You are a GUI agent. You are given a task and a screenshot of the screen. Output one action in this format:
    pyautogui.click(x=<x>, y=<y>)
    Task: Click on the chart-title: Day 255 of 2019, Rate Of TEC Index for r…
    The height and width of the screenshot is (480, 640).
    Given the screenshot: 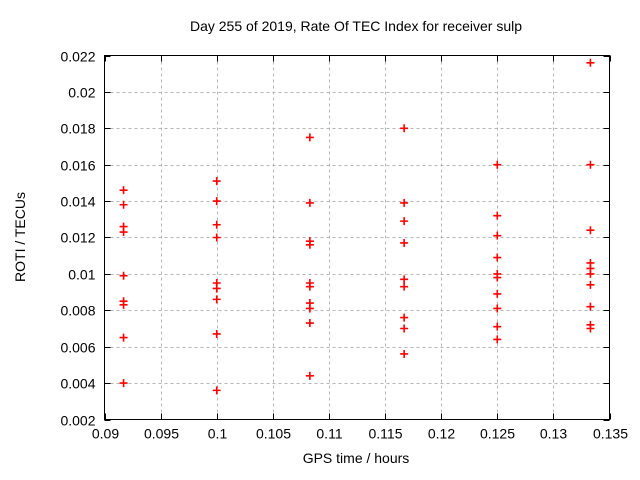 What is the action you would take?
    pyautogui.click(x=356, y=26)
    